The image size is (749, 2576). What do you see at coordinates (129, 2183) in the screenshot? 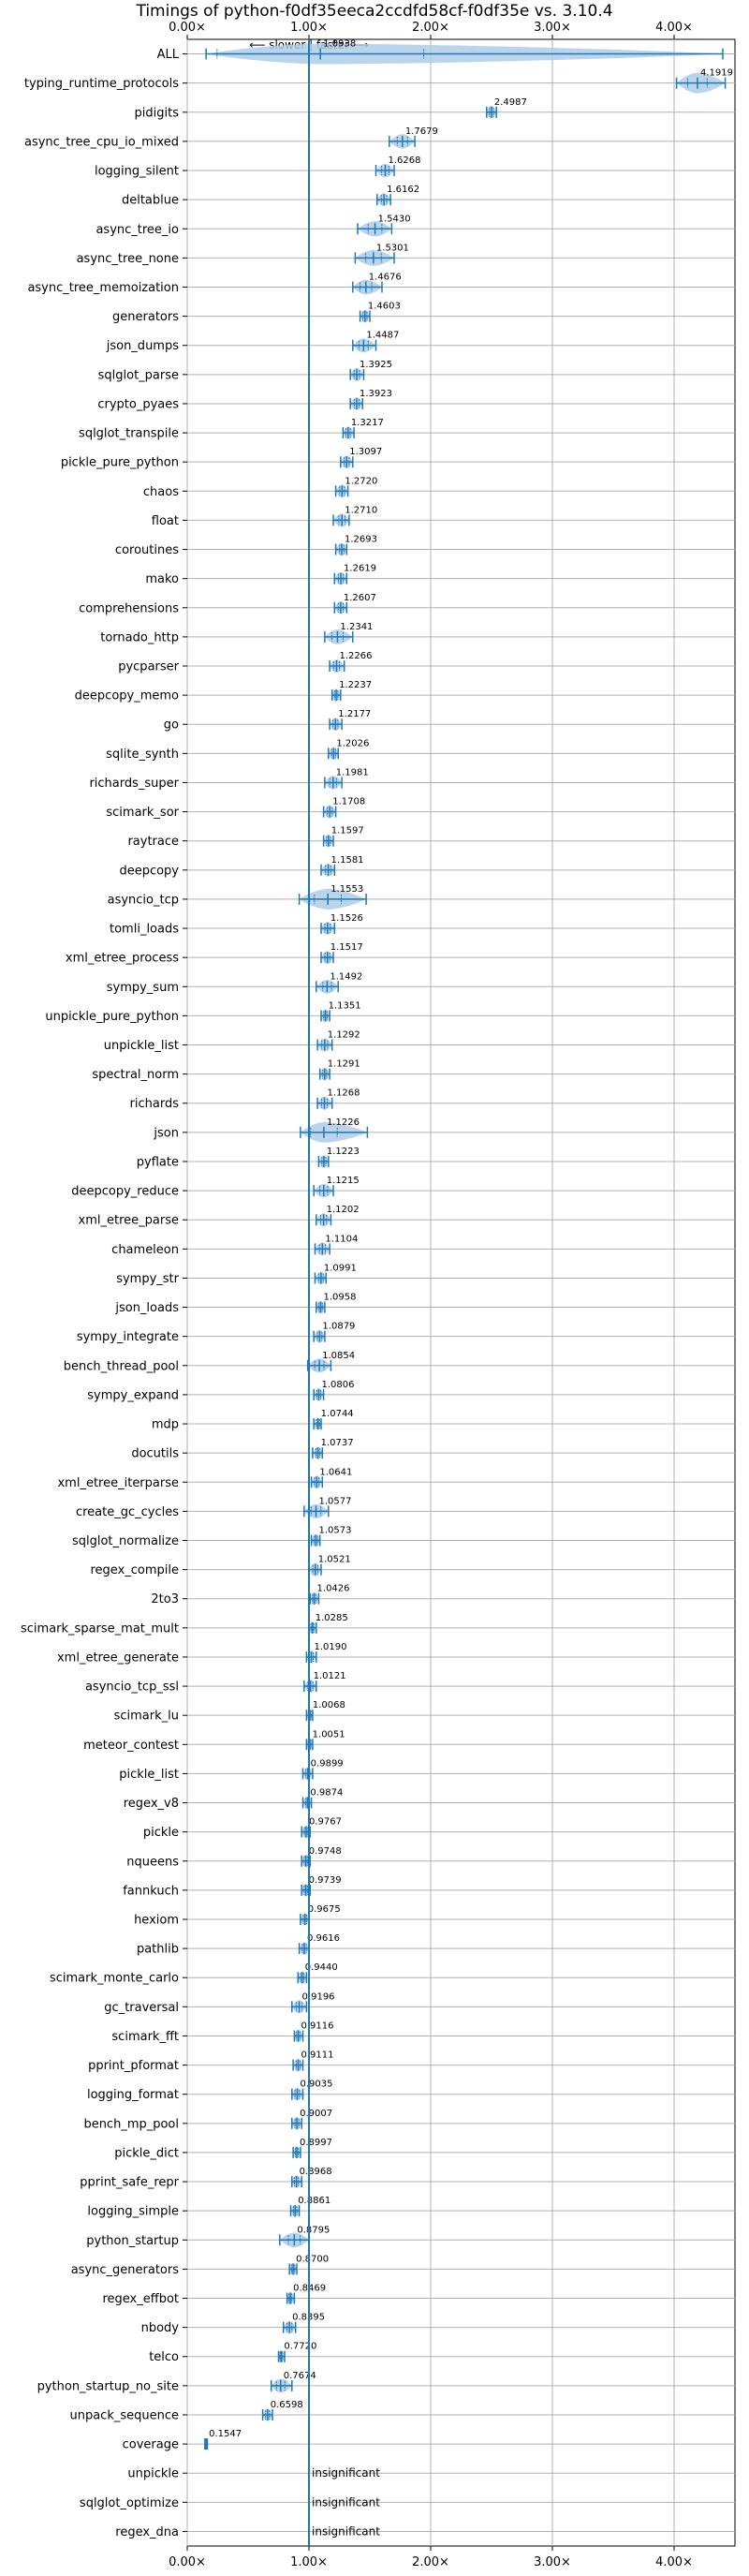
I see `benchmark-label: pprint_safe_repr` at bounding box center [129, 2183].